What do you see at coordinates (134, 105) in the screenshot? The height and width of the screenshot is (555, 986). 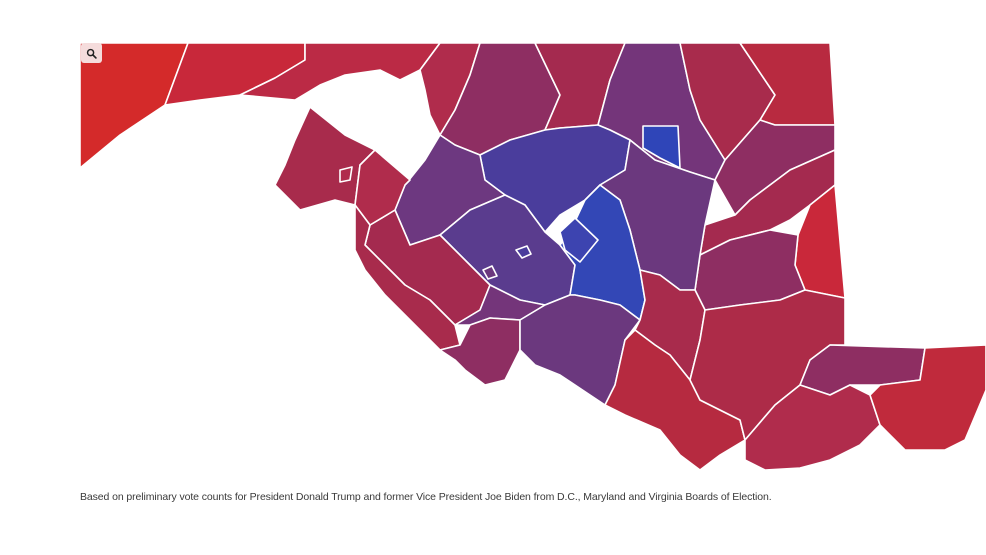 I see `county-garrett` at bounding box center [134, 105].